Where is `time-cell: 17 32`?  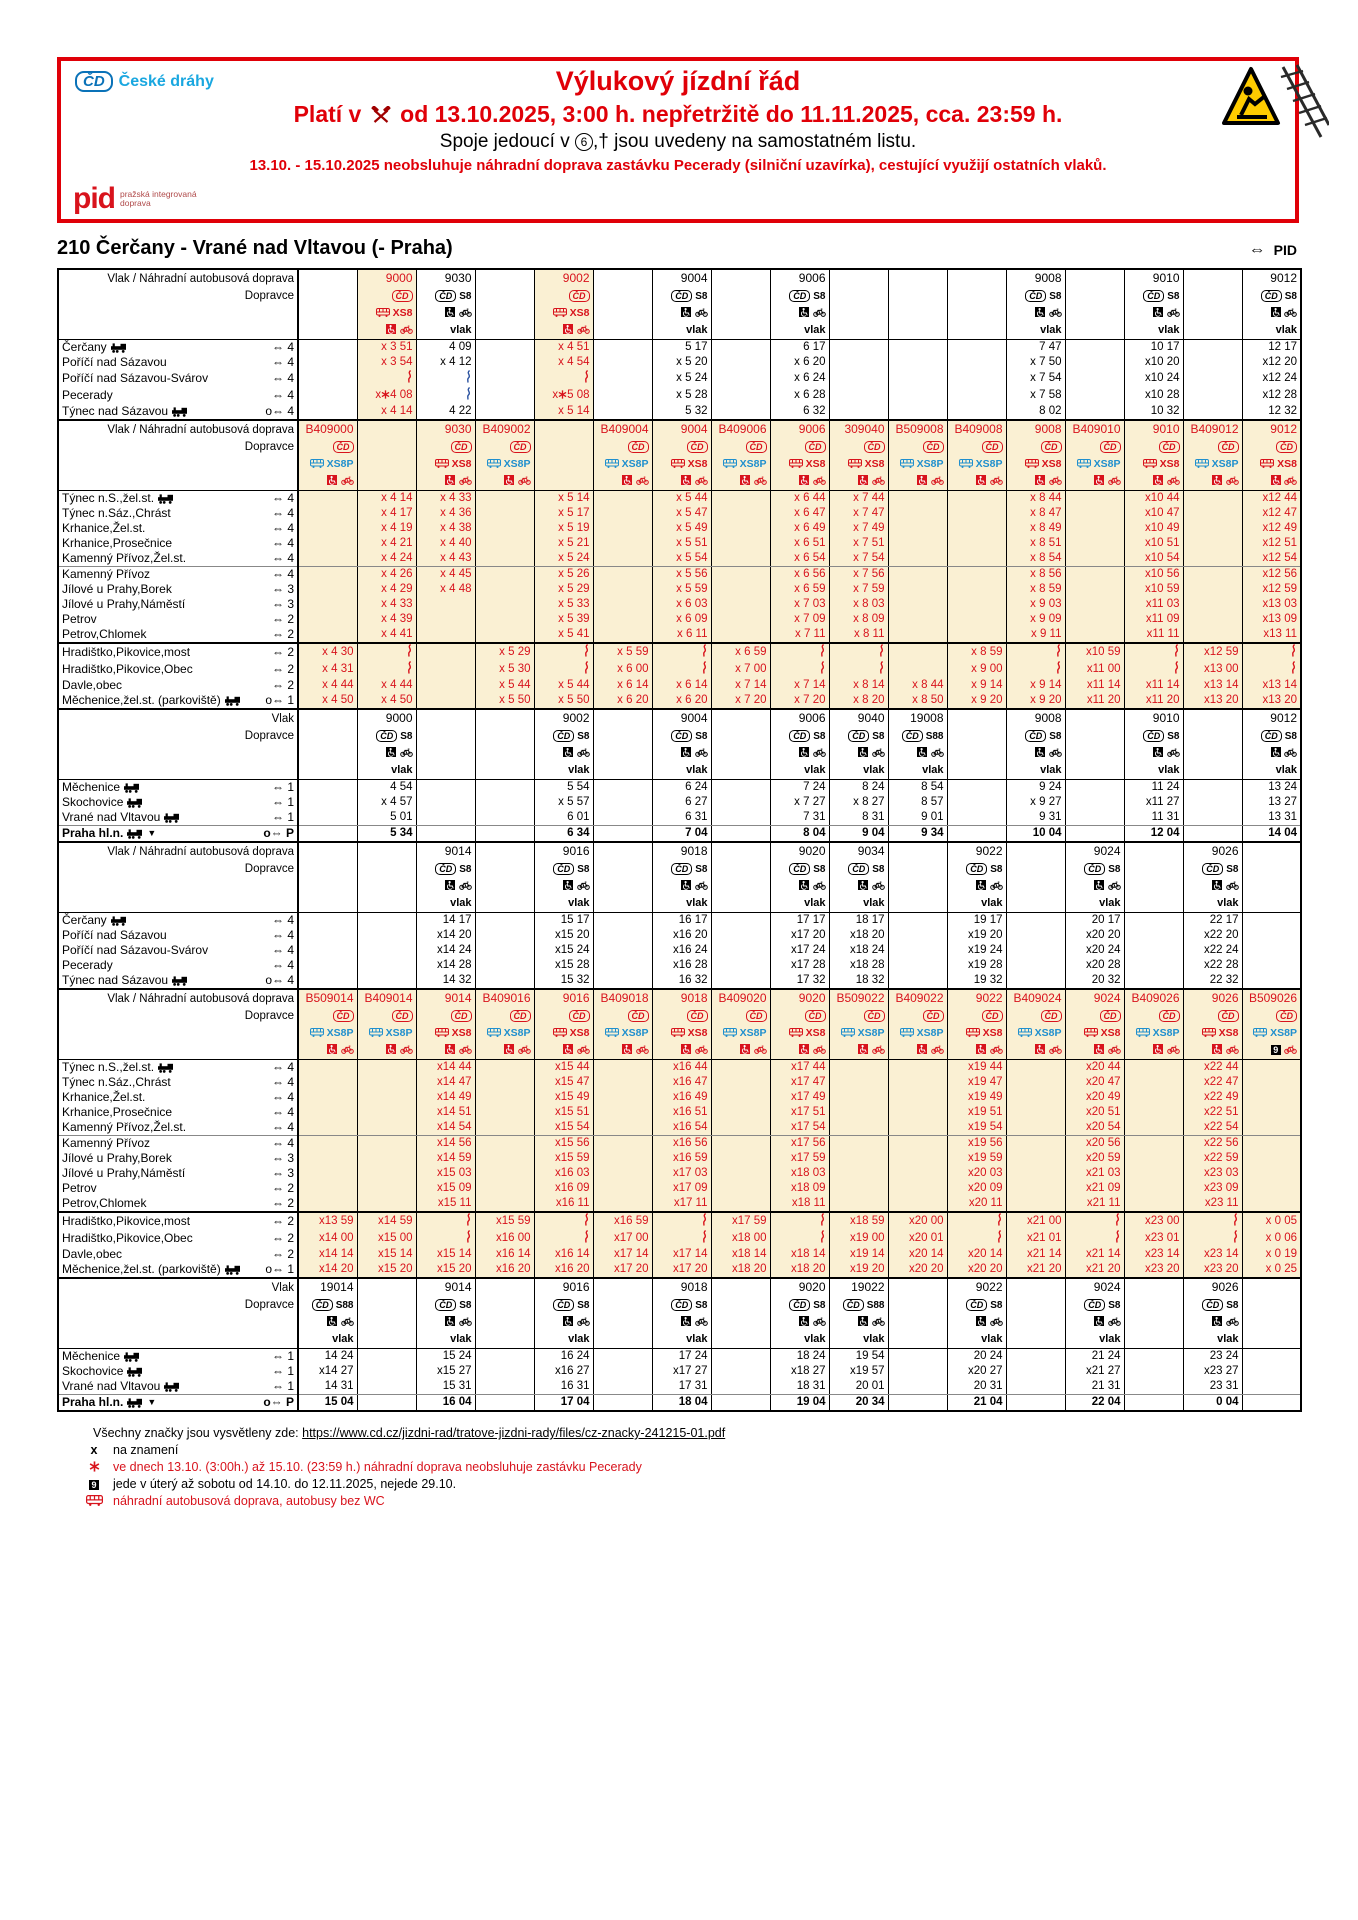 time-cell: 17 32 is located at coordinates (799, 981).